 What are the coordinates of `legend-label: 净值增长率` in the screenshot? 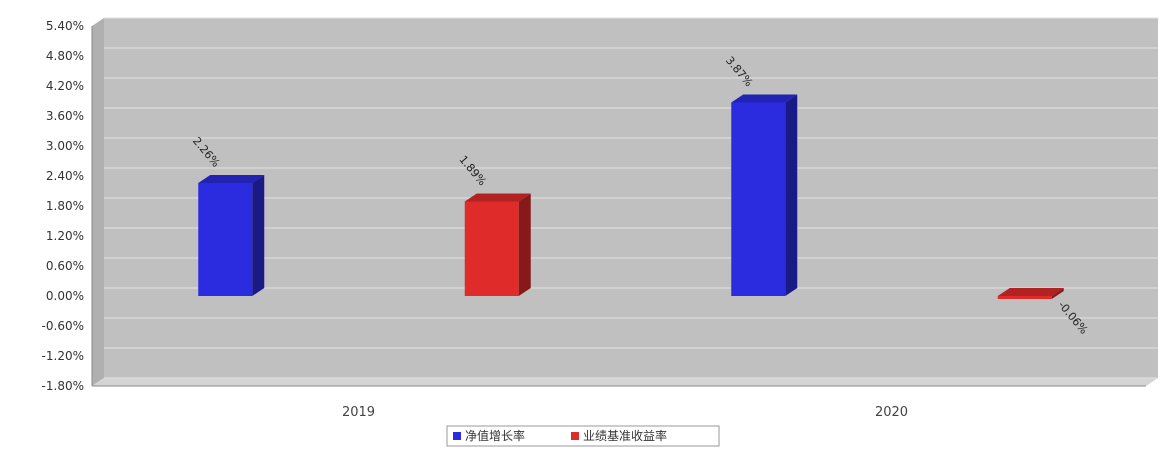 It's located at (495, 435).